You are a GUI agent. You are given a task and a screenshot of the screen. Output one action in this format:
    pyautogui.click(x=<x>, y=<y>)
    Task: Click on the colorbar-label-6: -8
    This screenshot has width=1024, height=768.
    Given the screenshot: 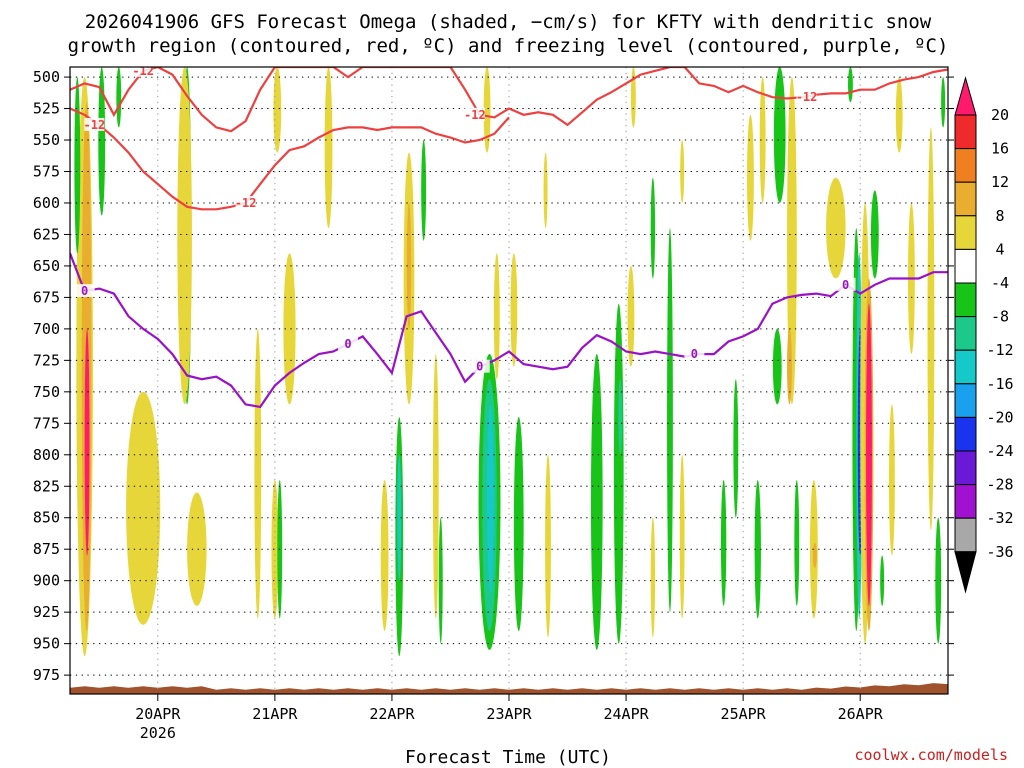 What is the action you would take?
    pyautogui.click(x=1000, y=317)
    